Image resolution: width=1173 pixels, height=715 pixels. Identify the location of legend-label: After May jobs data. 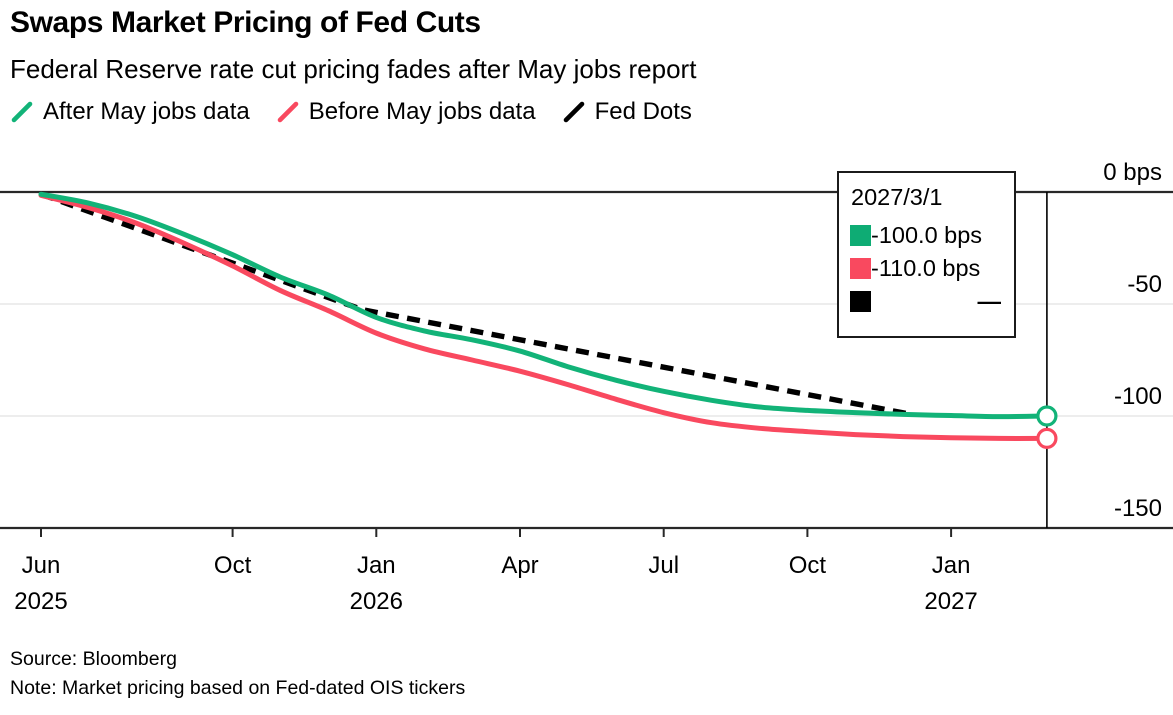
(146, 111).